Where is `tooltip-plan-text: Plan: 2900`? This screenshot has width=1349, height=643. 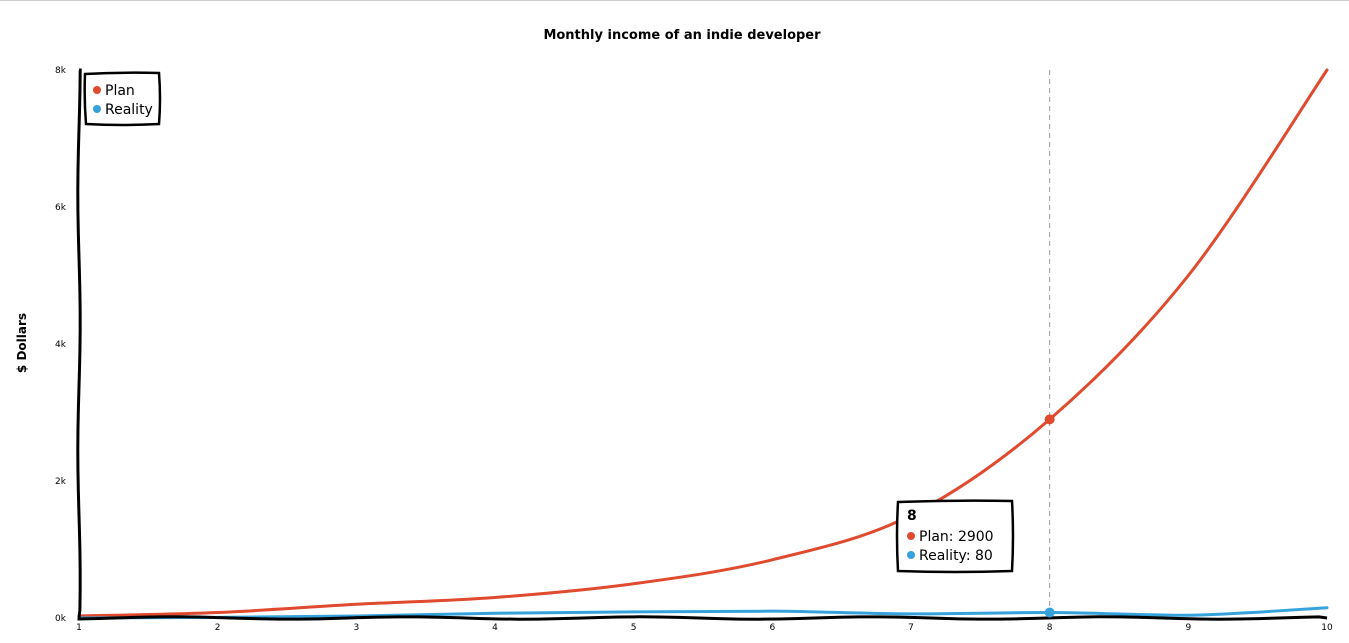
tooltip-plan-text: Plan: 2900 is located at coordinates (956, 537).